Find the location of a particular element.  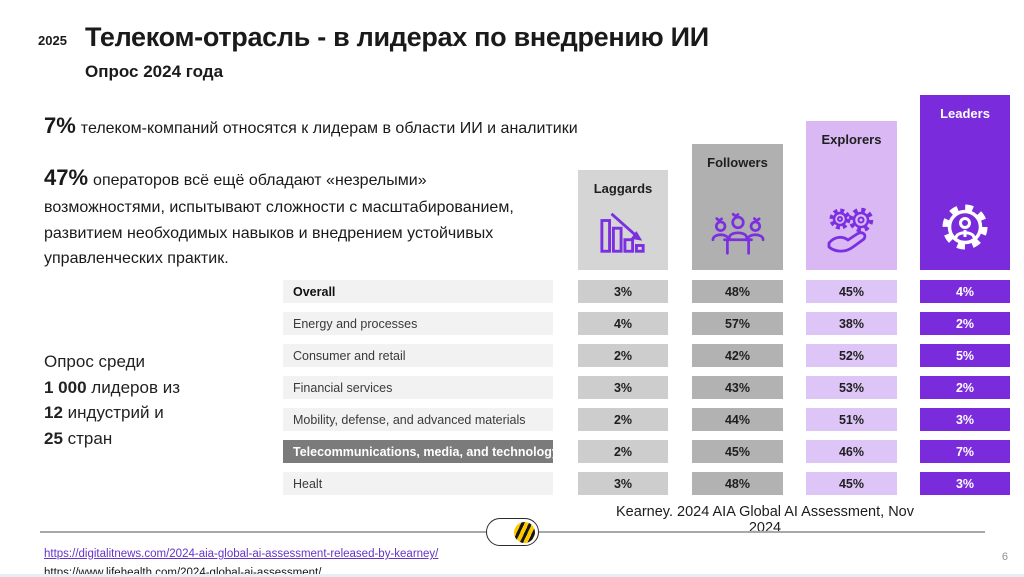

cell-explorers: 38% is located at coordinates (851, 323).